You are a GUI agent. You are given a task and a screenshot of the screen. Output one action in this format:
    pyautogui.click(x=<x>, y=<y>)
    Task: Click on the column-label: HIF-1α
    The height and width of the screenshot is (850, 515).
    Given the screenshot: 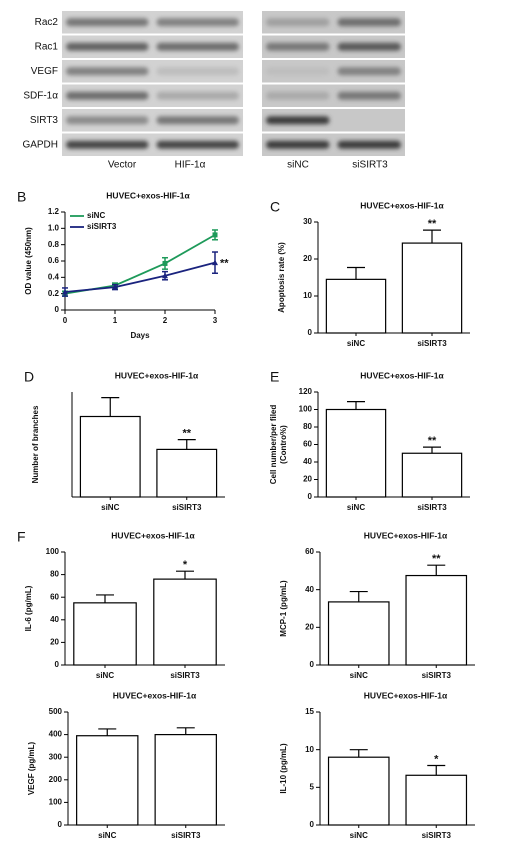 What is the action you would take?
    pyautogui.click(x=190, y=165)
    